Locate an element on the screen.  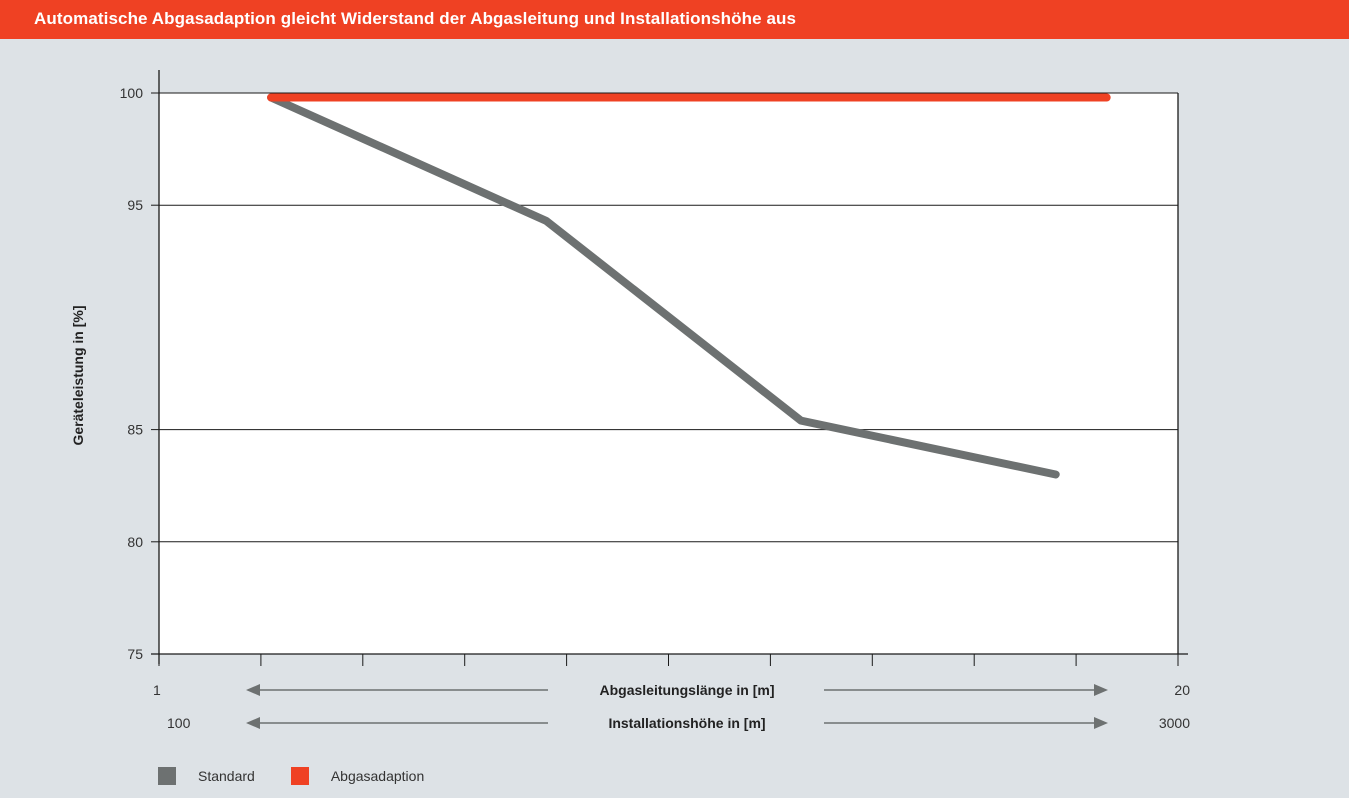
legend-item-abgasadaption: Abgasadaption is located at coordinates (357, 776).